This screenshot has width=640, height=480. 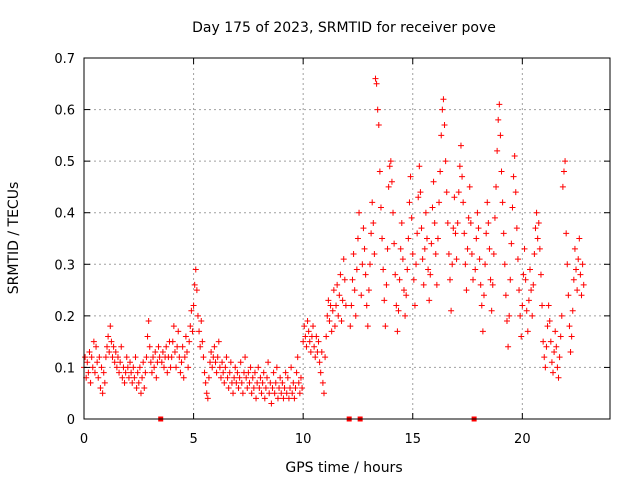 I want to click on y-tick-label: 0.6, so click(x=64, y=111).